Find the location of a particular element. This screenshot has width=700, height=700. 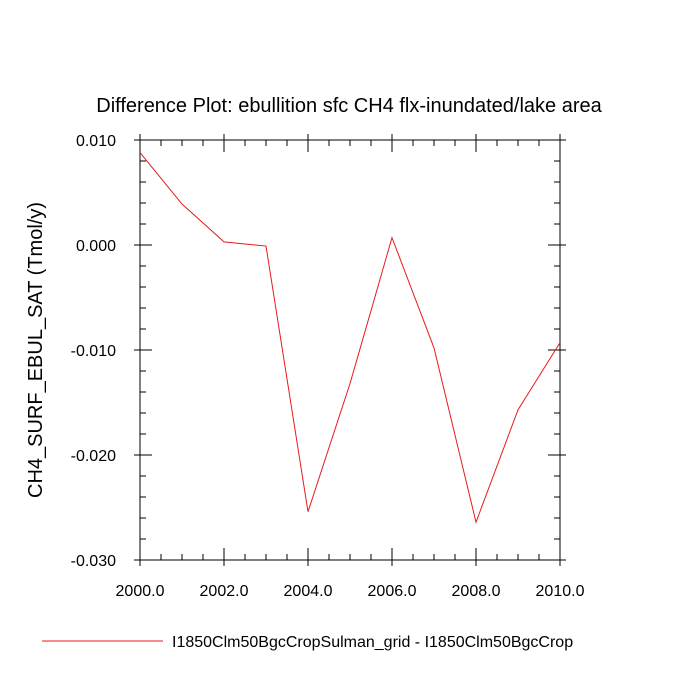

x-tick-label: 2000.0 is located at coordinates (140, 591).